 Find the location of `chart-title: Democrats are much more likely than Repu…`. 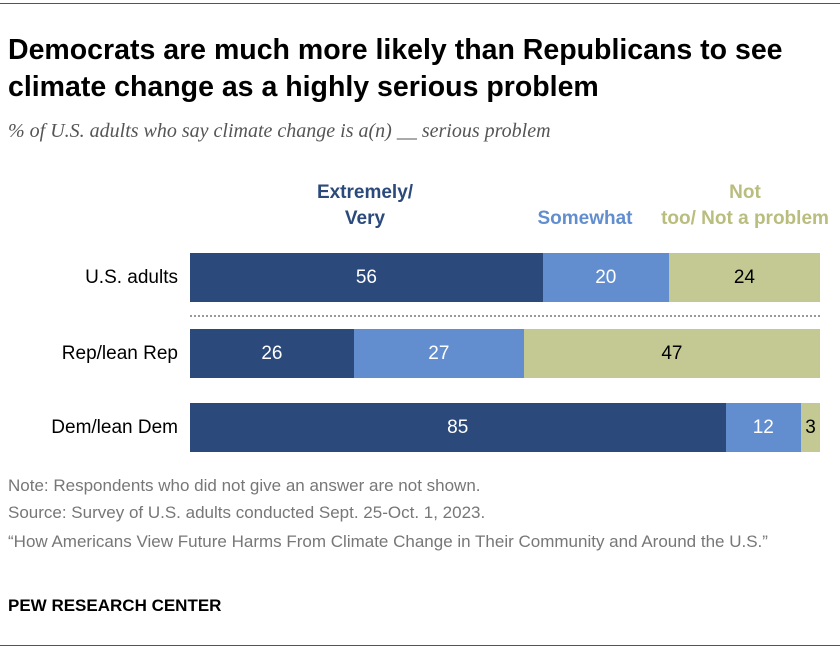

chart-title: Democrats are much more likely than Repu… is located at coordinates (395, 68).